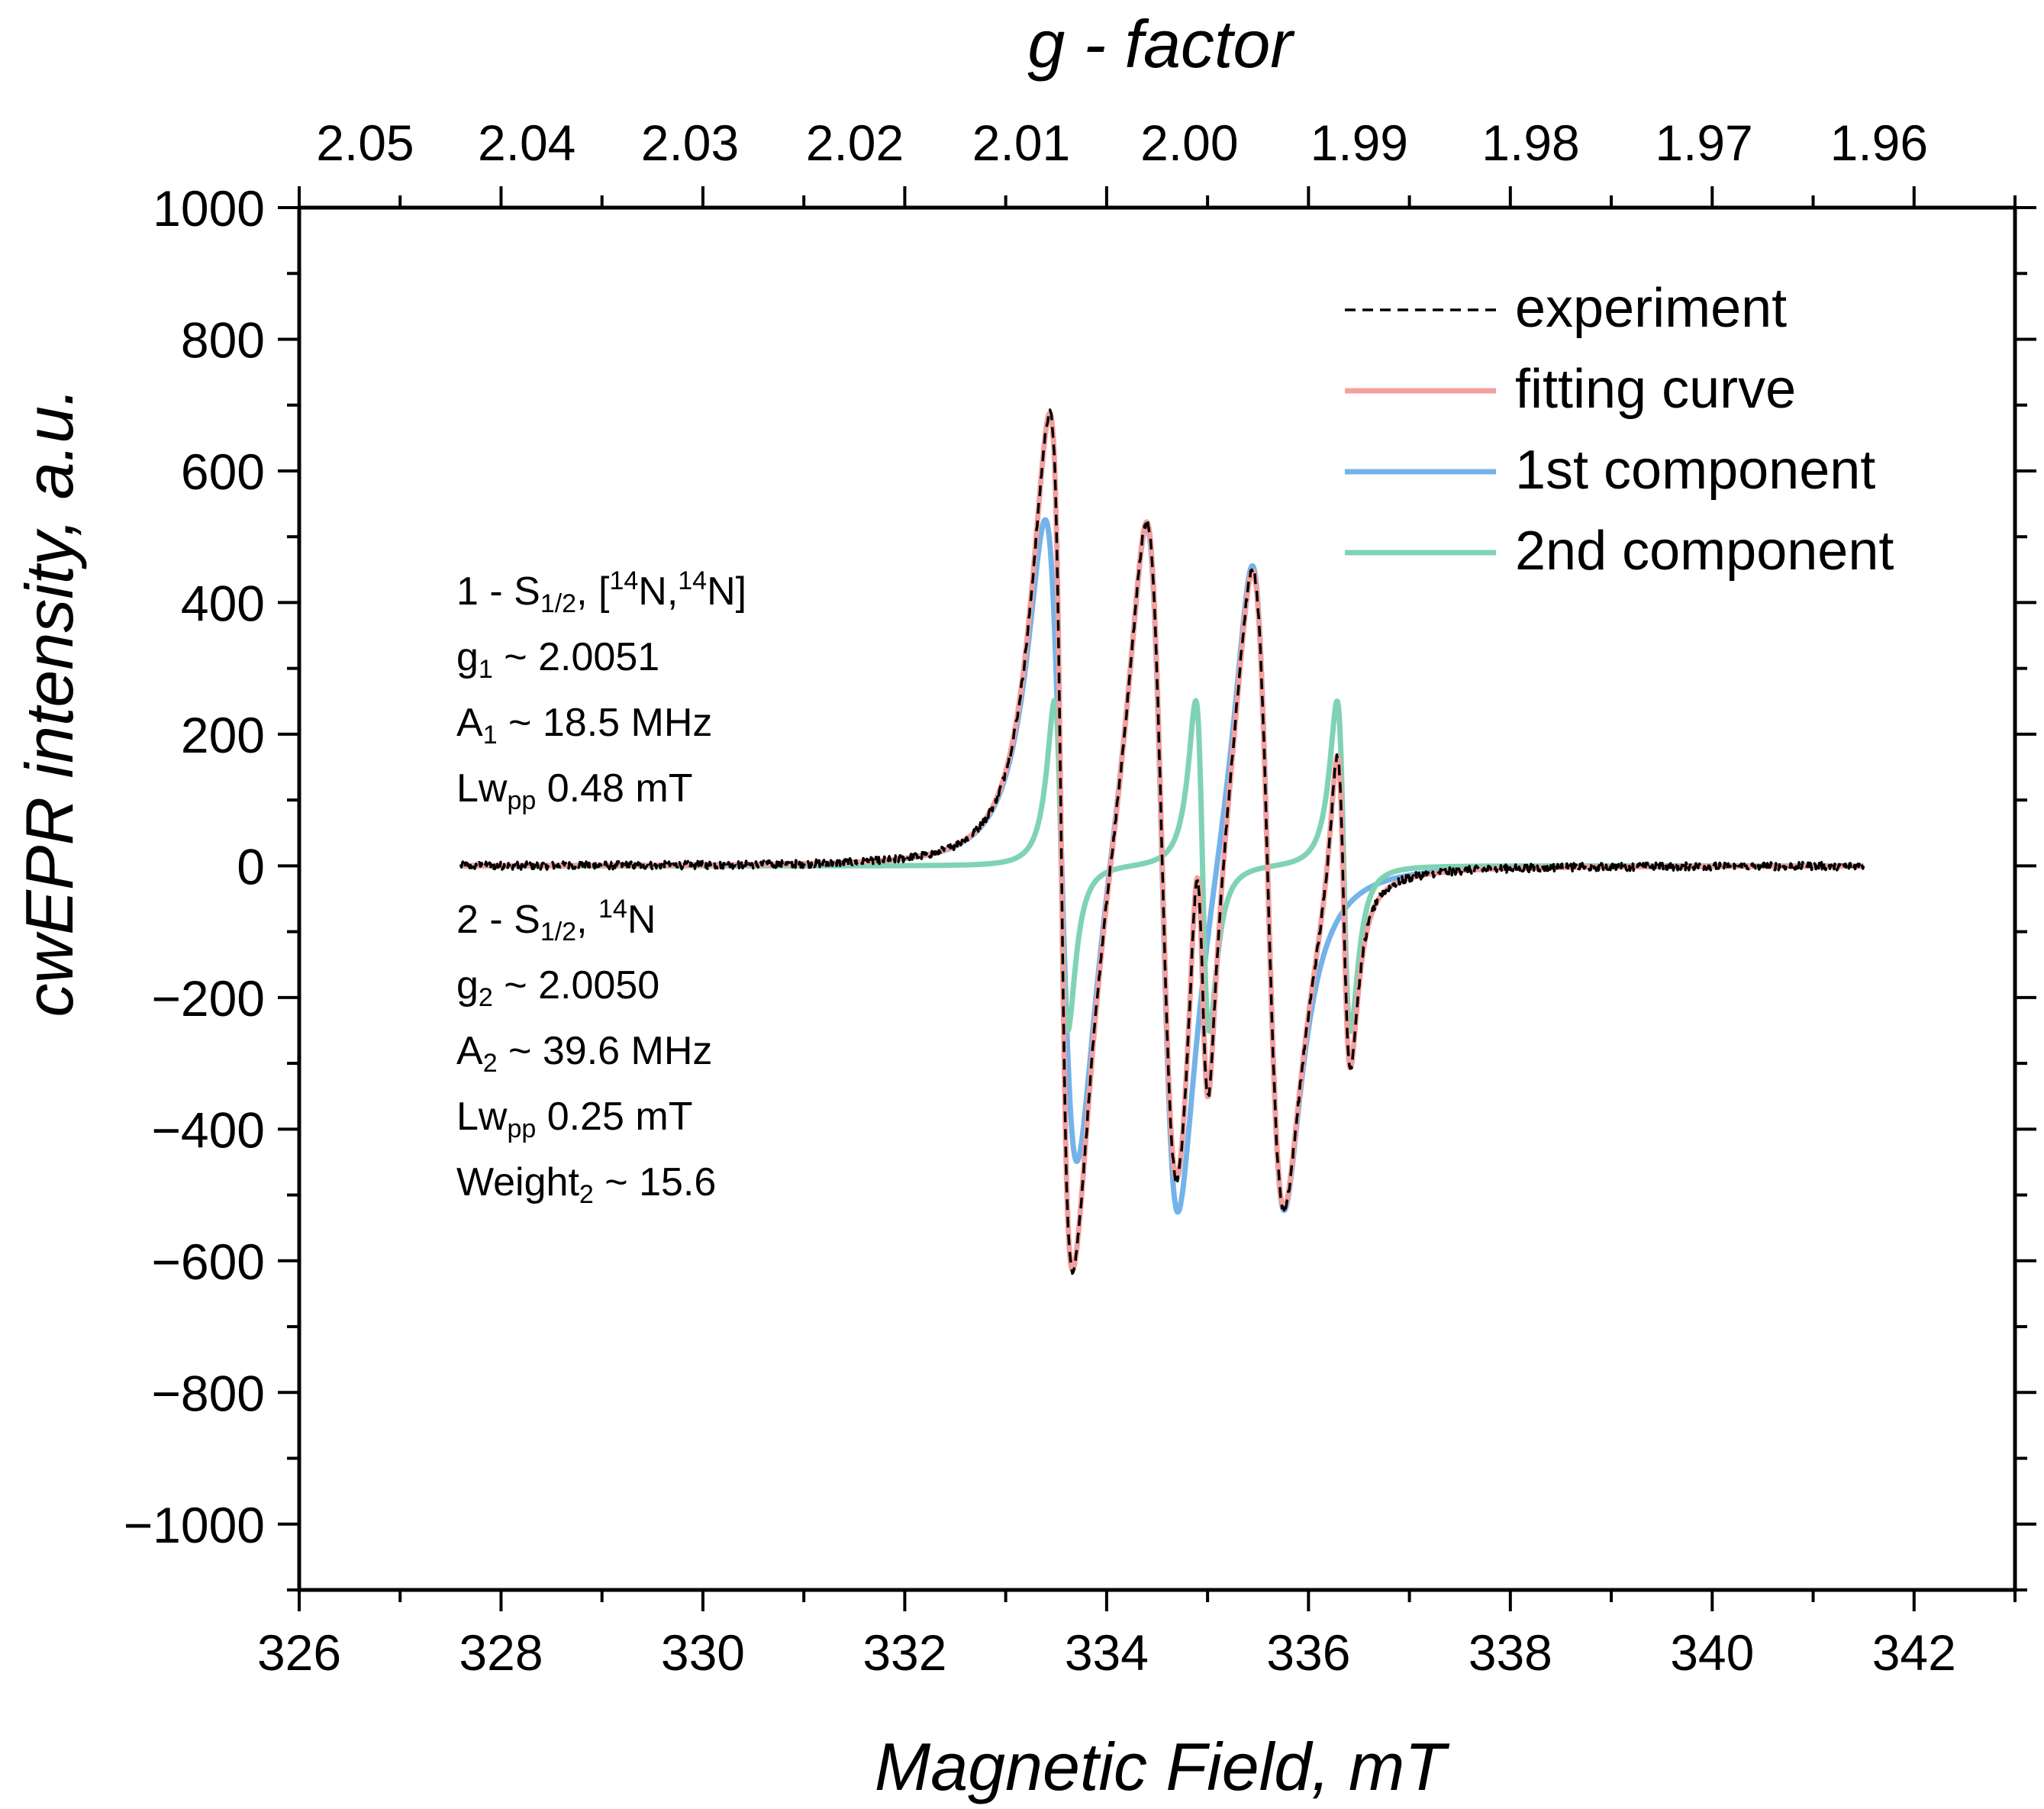 This screenshot has height=1809, width=2044. What do you see at coordinates (194, 1525) in the screenshot?
I see `y-tick-label: −1000` at bounding box center [194, 1525].